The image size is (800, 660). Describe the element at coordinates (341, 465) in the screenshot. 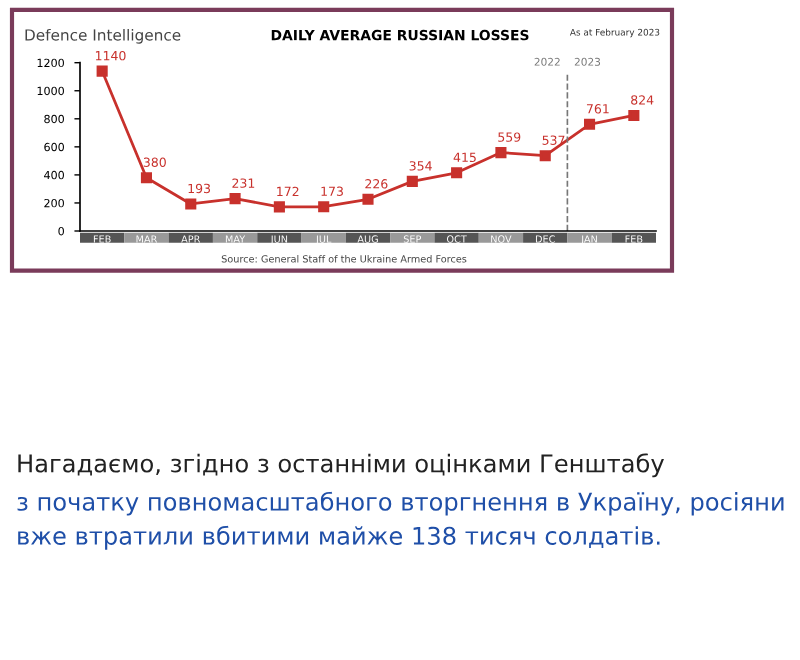

I see `text: Нагадаємо, згідно з останніми оцінками Генштабу` at that location.